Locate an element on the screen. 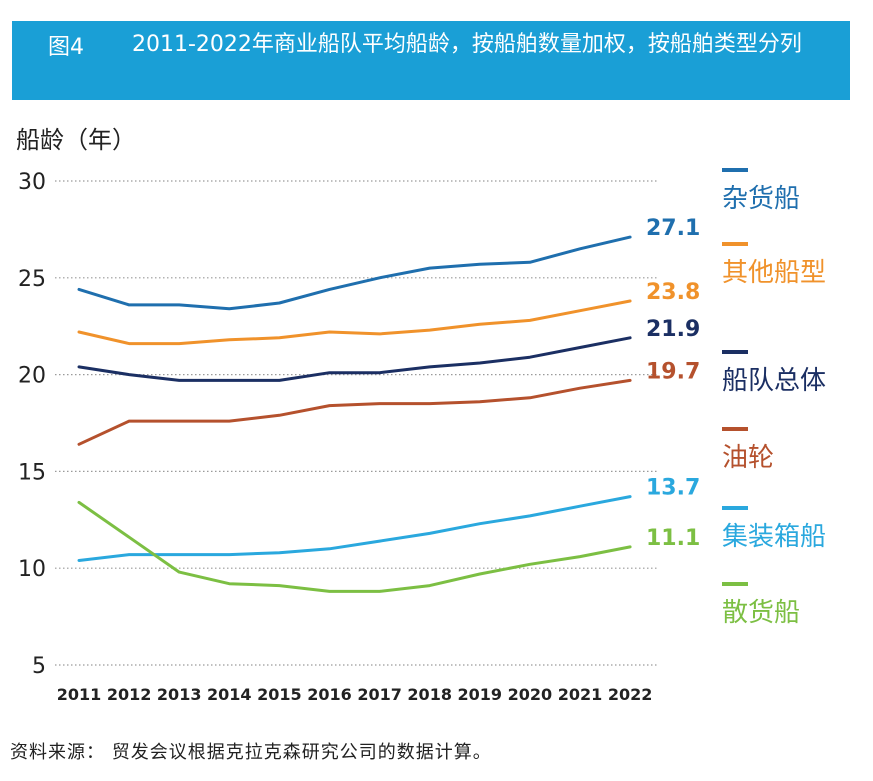  x-tick-label: 2013 is located at coordinates (179, 694).